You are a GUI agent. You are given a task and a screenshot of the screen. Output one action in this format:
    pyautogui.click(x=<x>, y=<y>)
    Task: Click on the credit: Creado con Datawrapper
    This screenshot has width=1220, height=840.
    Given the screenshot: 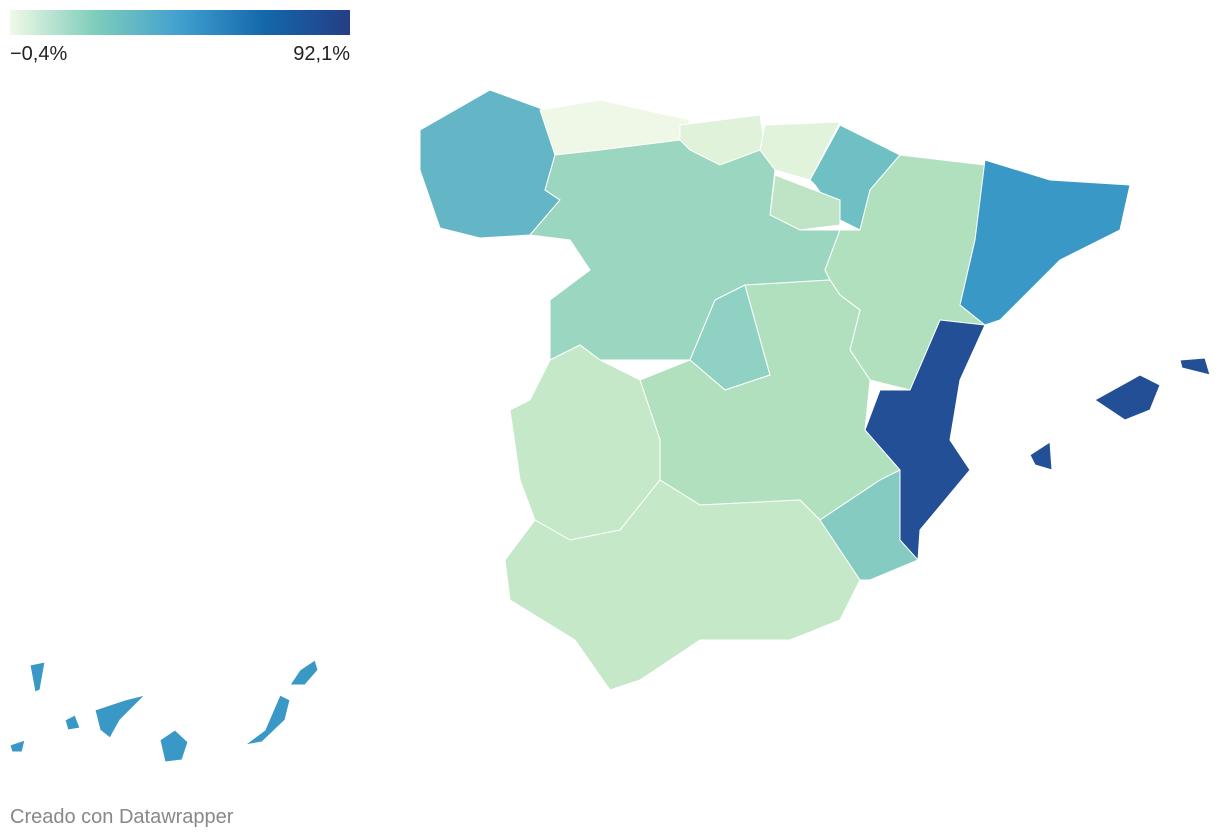 What is the action you would take?
    pyautogui.click(x=122, y=817)
    